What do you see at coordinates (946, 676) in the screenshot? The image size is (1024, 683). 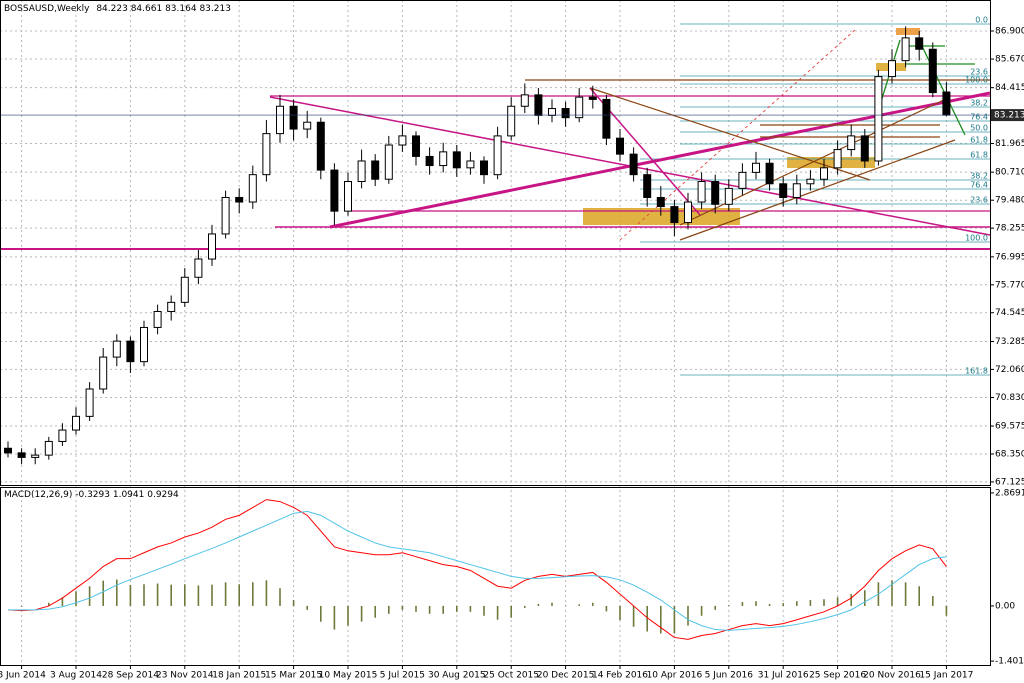 I see `x-tick-label: 15 Jan 2017` at bounding box center [946, 676].